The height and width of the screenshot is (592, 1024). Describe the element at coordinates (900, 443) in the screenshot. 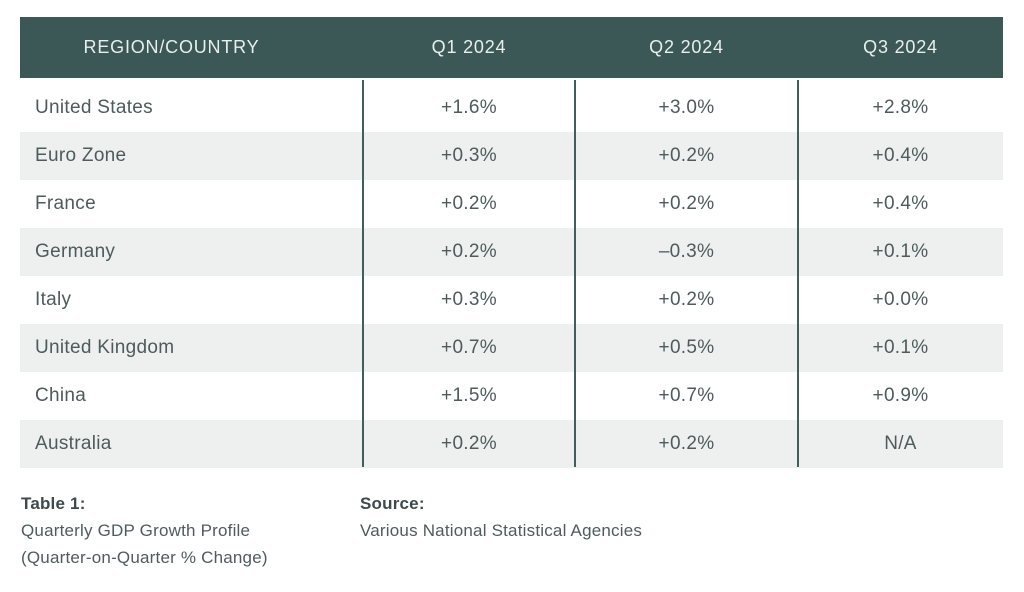

I see `q3-value-cell: N/A` at that location.